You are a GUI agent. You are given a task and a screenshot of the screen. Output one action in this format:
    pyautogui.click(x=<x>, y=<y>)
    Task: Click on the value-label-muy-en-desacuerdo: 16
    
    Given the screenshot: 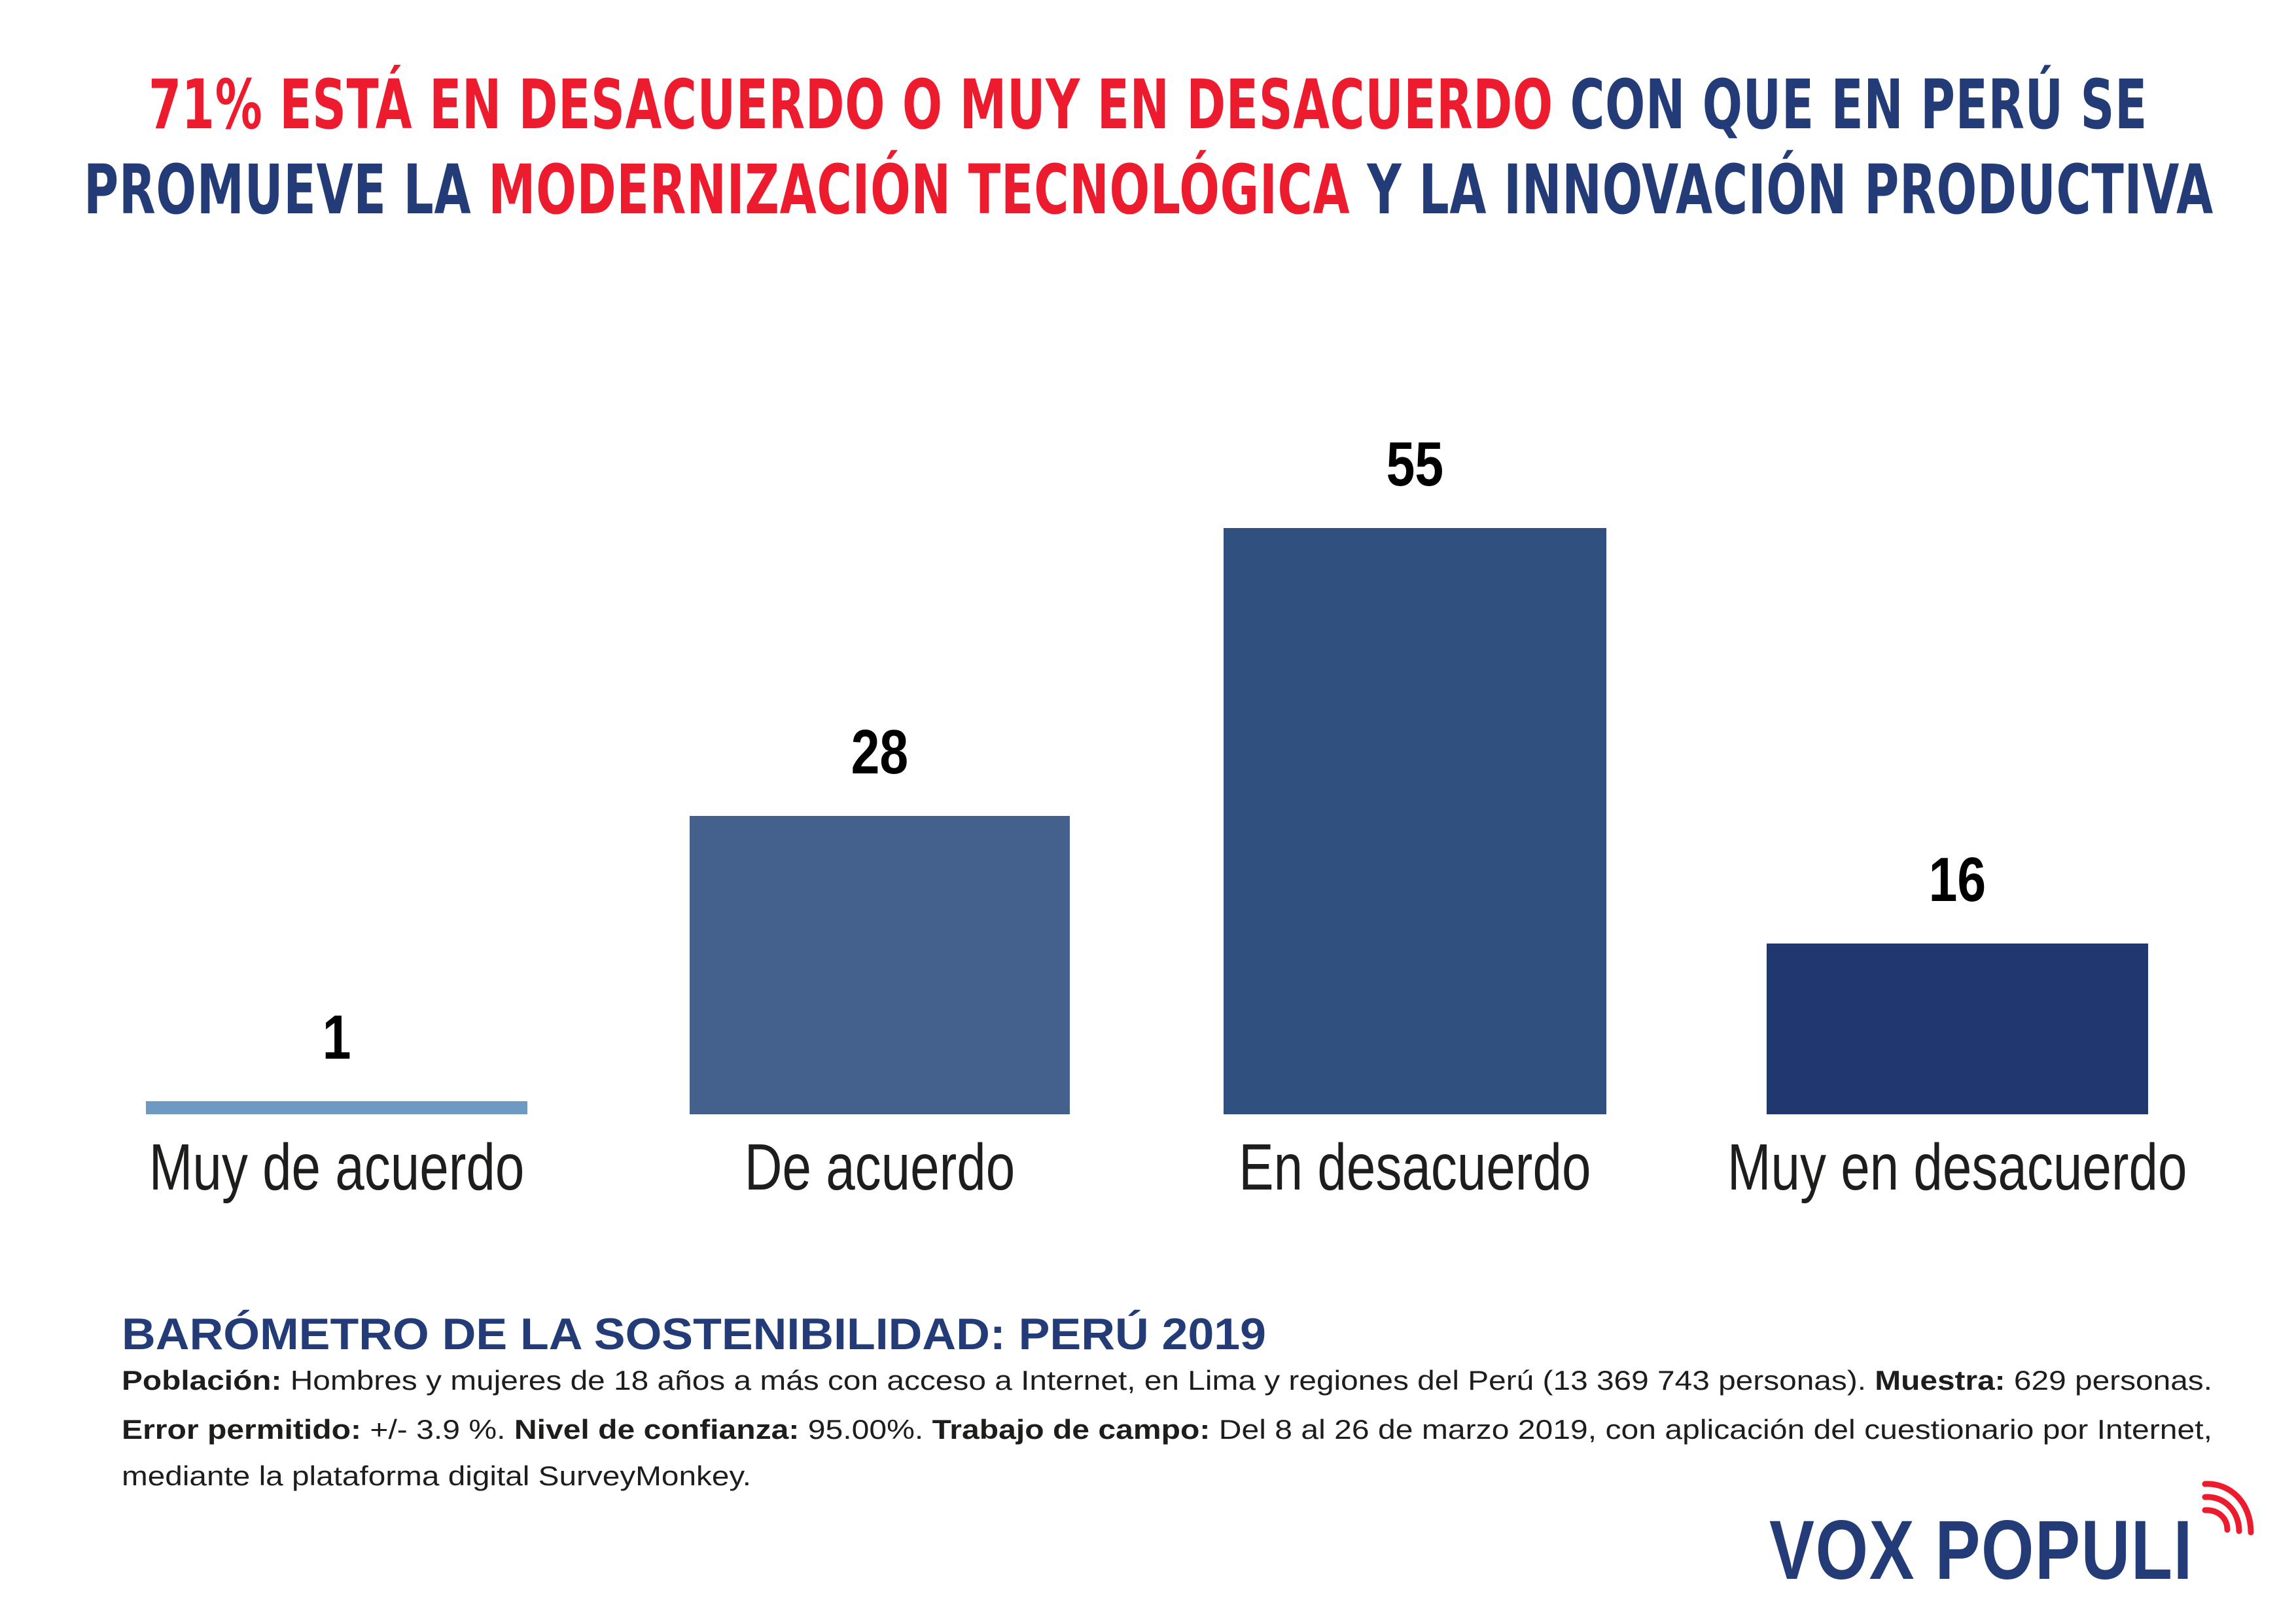 What is the action you would take?
    pyautogui.click(x=1958, y=880)
    